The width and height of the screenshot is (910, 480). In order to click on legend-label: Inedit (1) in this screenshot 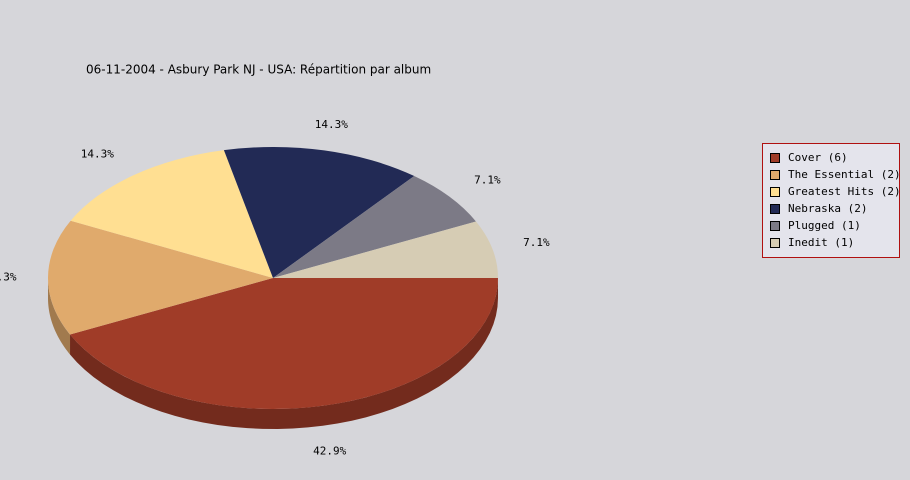, I will do `click(821, 242)`.